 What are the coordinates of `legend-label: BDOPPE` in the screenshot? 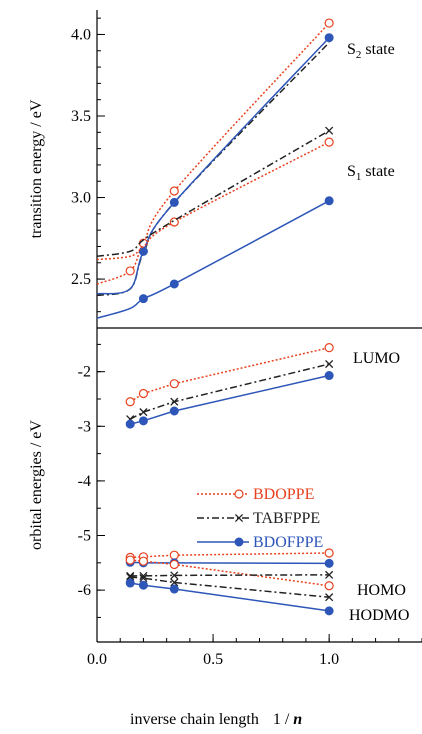 It's located at (283, 494).